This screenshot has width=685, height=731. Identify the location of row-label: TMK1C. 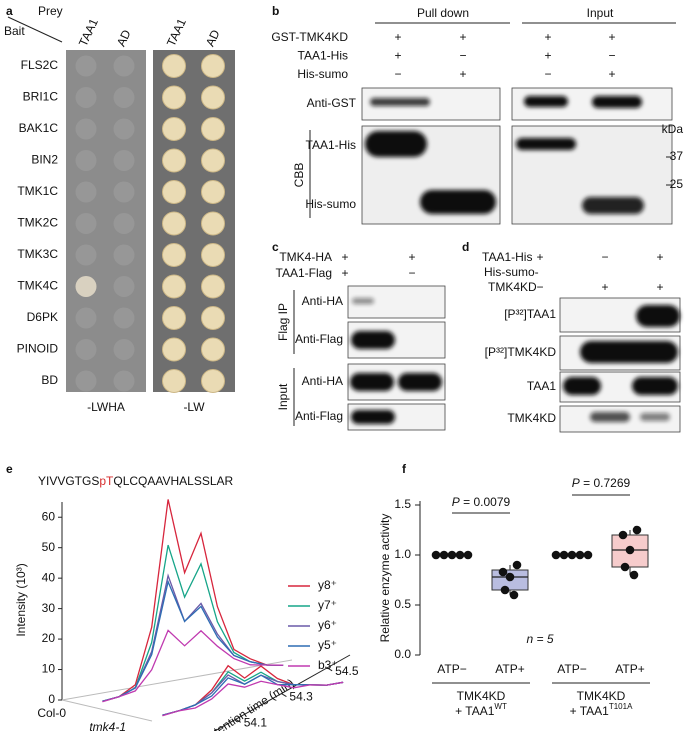
(37, 191).